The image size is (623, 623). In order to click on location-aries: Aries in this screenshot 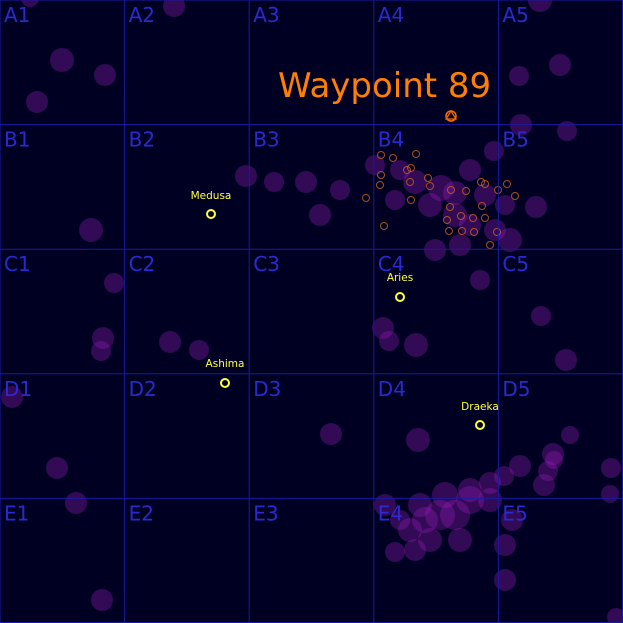, I will do `click(400, 287)`.